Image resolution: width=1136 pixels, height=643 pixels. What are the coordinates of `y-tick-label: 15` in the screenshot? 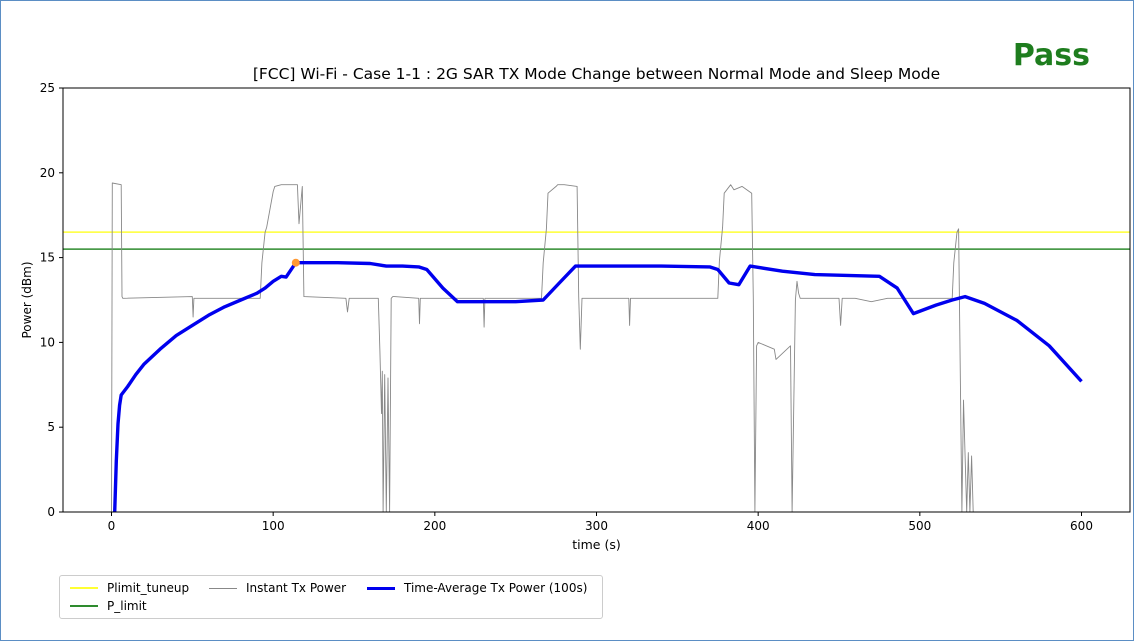 It's located at (47, 258).